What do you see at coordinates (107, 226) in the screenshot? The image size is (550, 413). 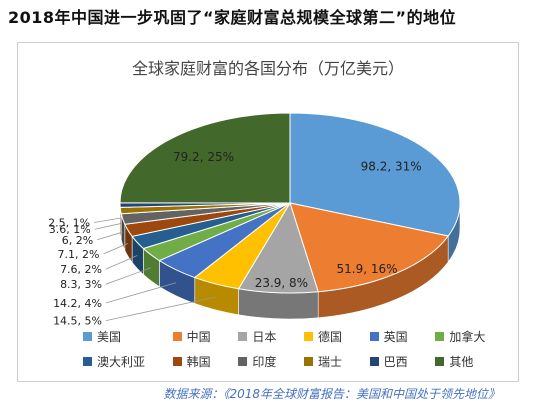 I see `leader-line-瑞士` at bounding box center [107, 226].